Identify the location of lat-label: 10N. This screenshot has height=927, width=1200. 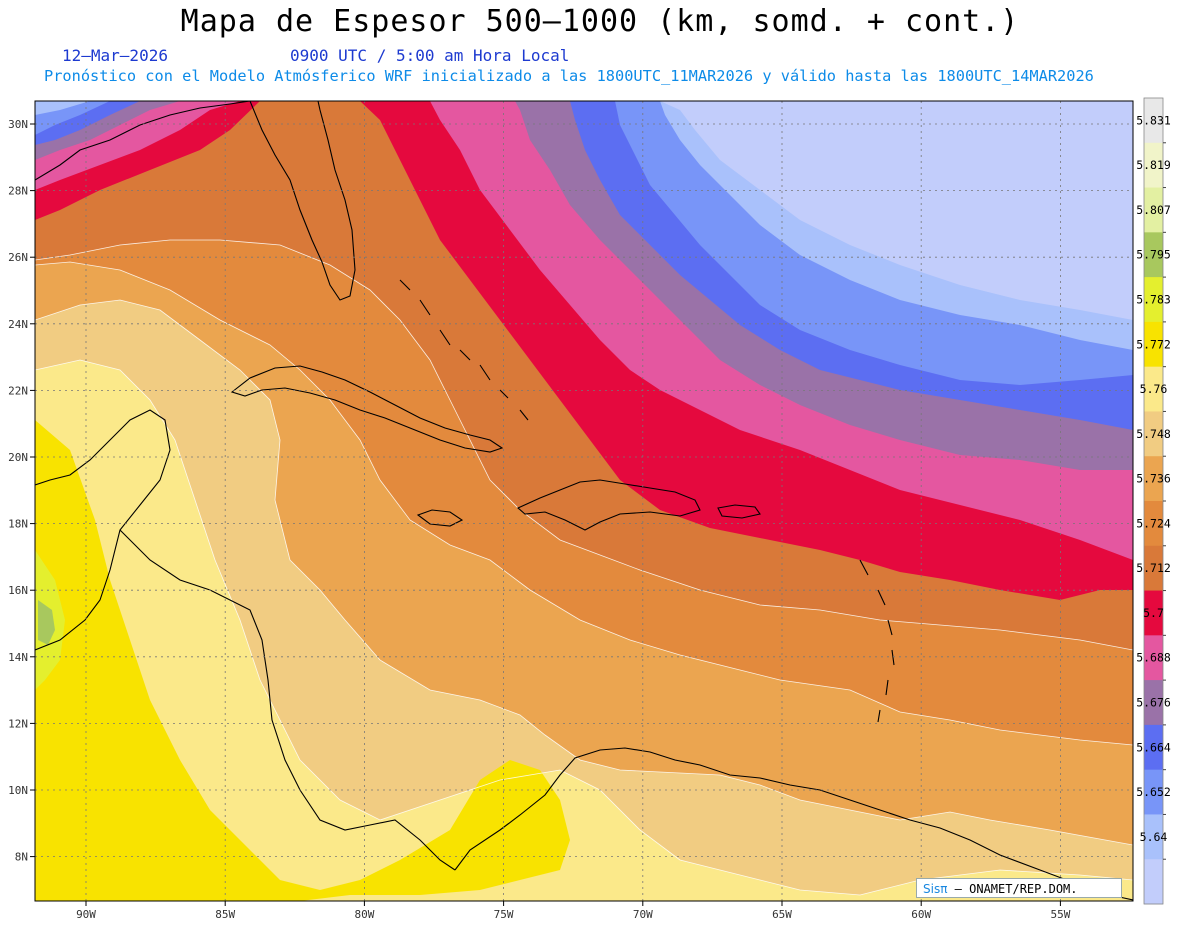
(18, 790).